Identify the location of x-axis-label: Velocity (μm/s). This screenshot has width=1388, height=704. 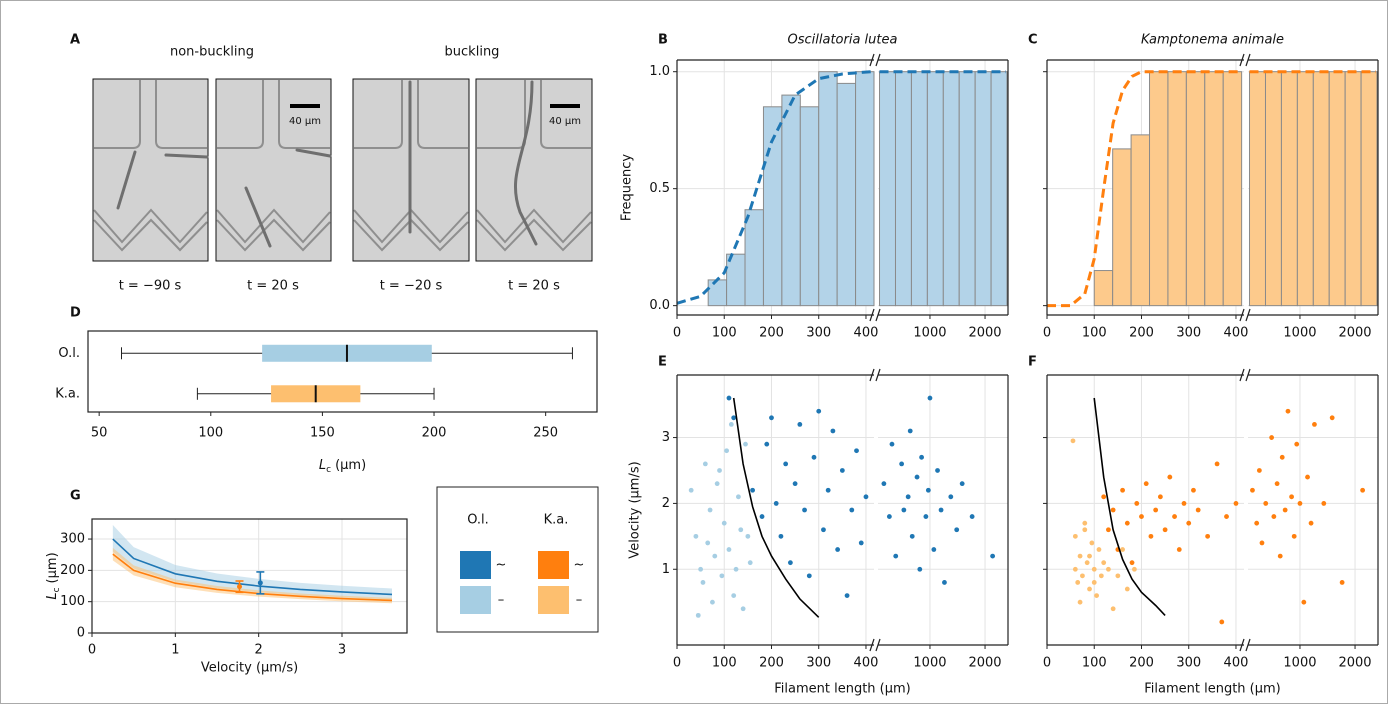
(249, 668).